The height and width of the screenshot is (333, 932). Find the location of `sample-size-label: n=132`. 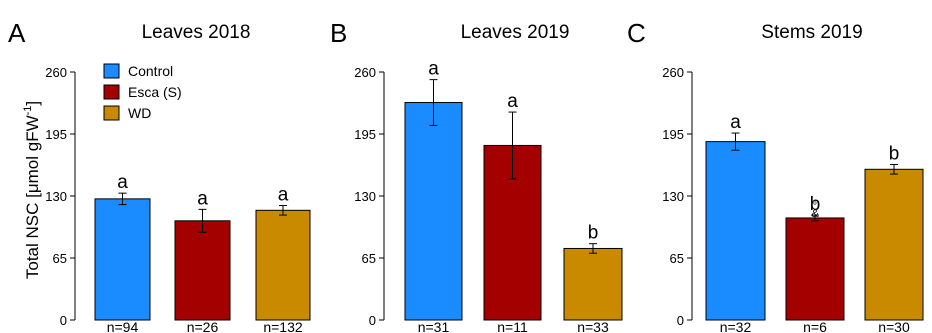

sample-size-label: n=132 is located at coordinates (283, 326).